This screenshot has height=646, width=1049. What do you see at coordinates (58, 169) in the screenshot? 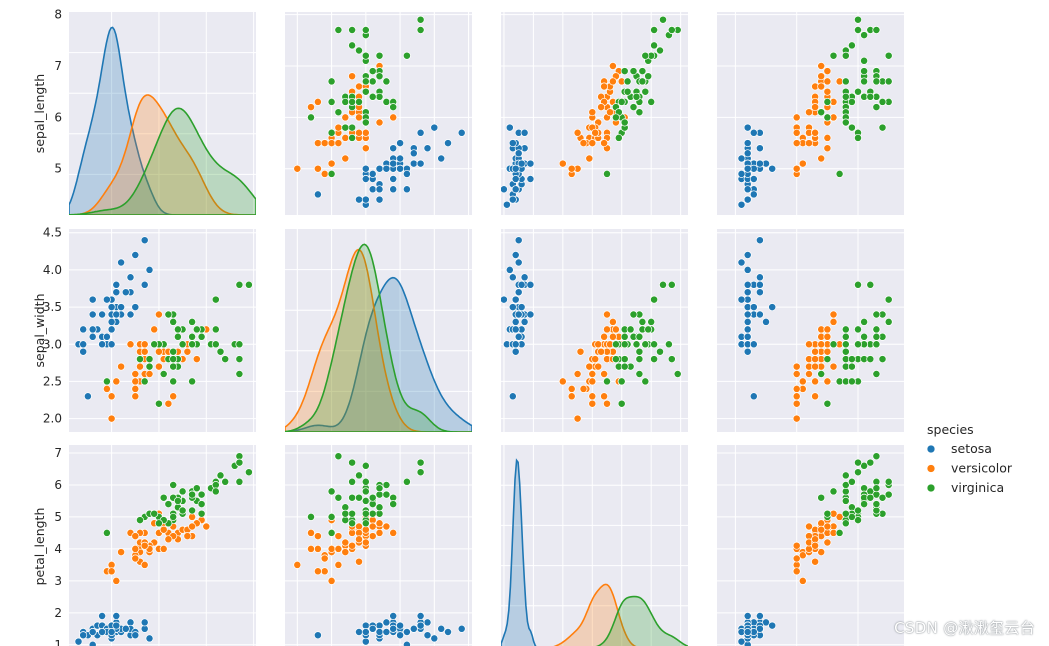
I see `ytick-label: 5` at bounding box center [58, 169].